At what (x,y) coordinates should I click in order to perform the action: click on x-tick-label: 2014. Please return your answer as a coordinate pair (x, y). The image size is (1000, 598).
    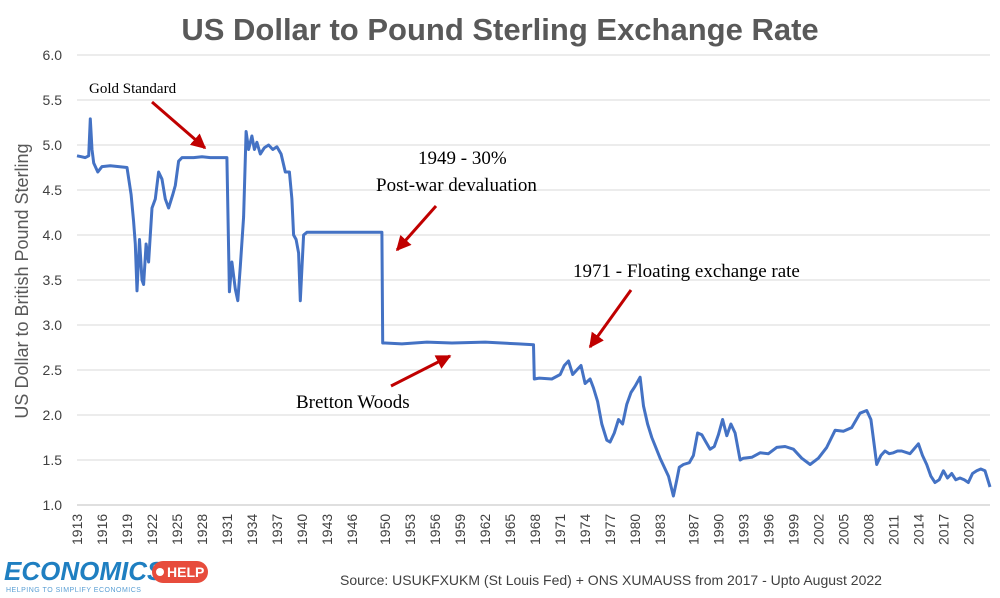
    Looking at the image, I should click on (918, 529).